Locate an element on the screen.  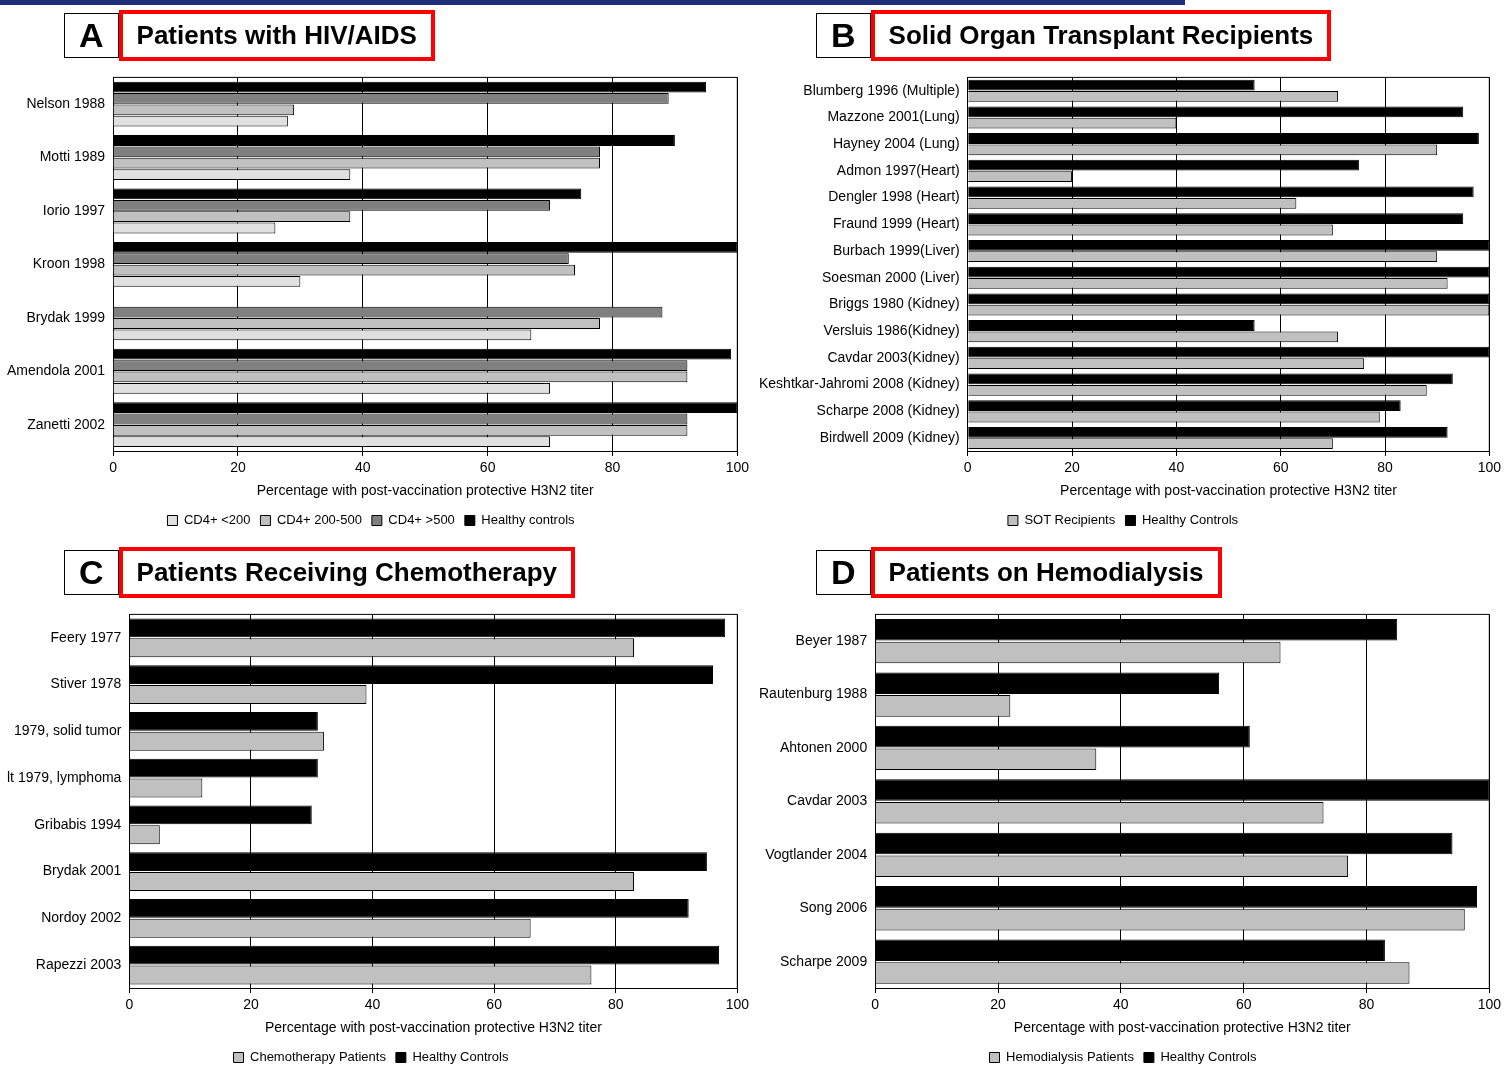
chart-title: Patients on Hemodialysis is located at coordinates (1046, 572).